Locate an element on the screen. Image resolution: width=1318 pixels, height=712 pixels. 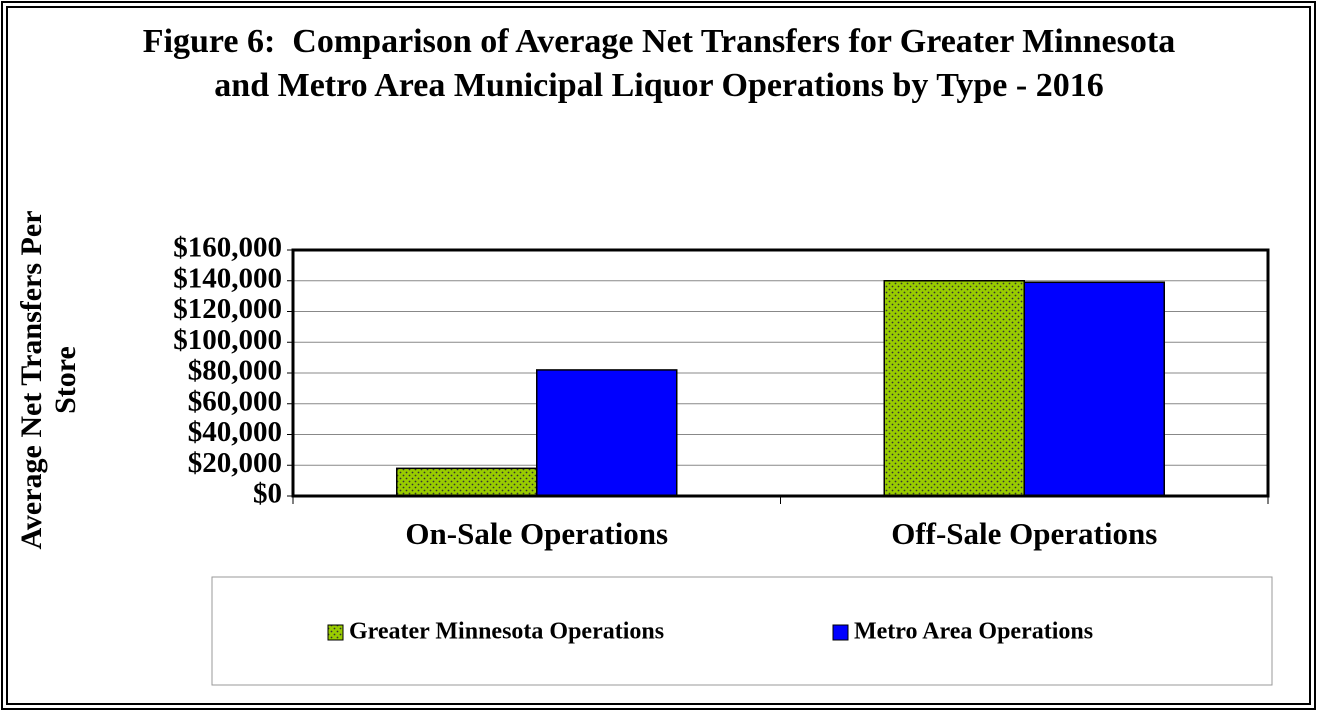
y-tick-label: $0 is located at coordinates (267, 494).